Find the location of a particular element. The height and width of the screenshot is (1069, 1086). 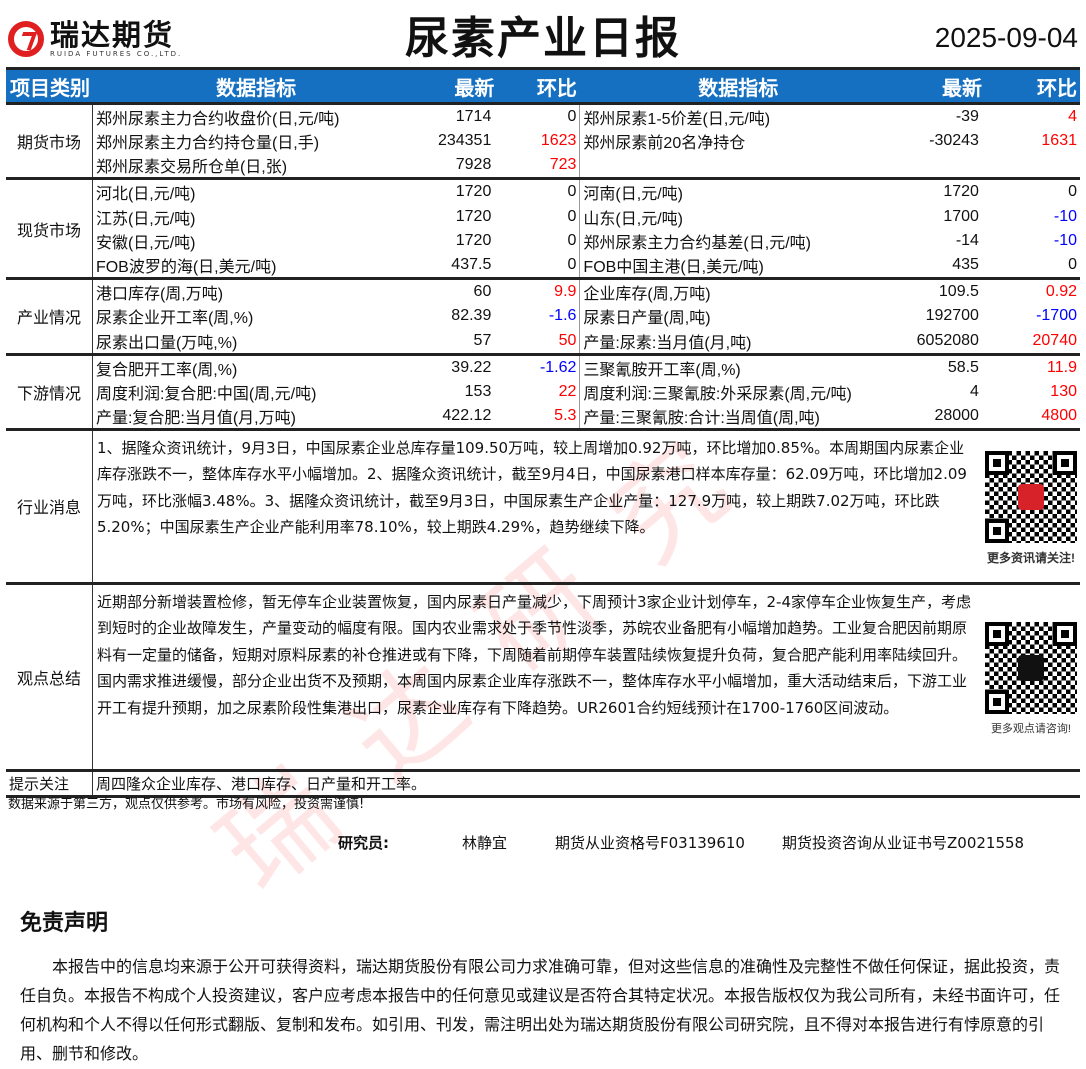

change-value: -1.6 is located at coordinates (537, 316).